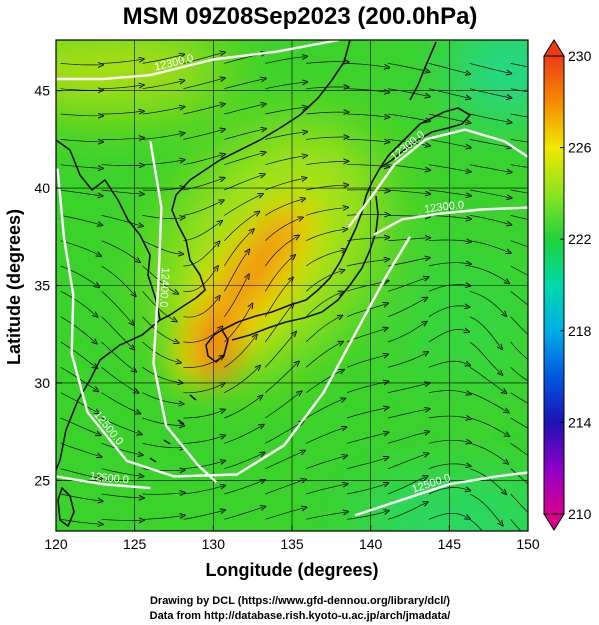  What do you see at coordinates (42, 286) in the screenshot?
I see `y-tick-label: 35` at bounding box center [42, 286].